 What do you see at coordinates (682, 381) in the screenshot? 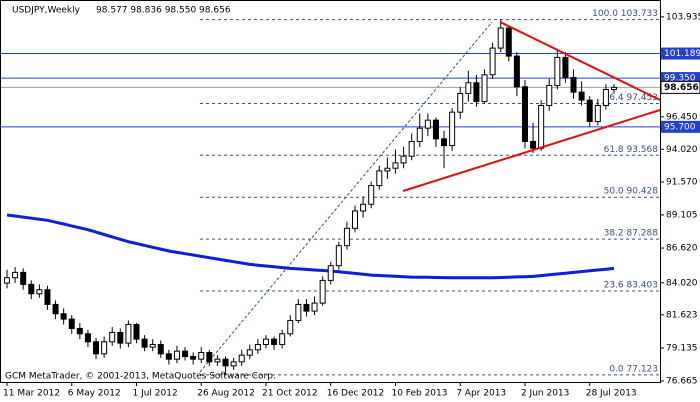
I see `y-tick-label: 76.665` at bounding box center [682, 381].